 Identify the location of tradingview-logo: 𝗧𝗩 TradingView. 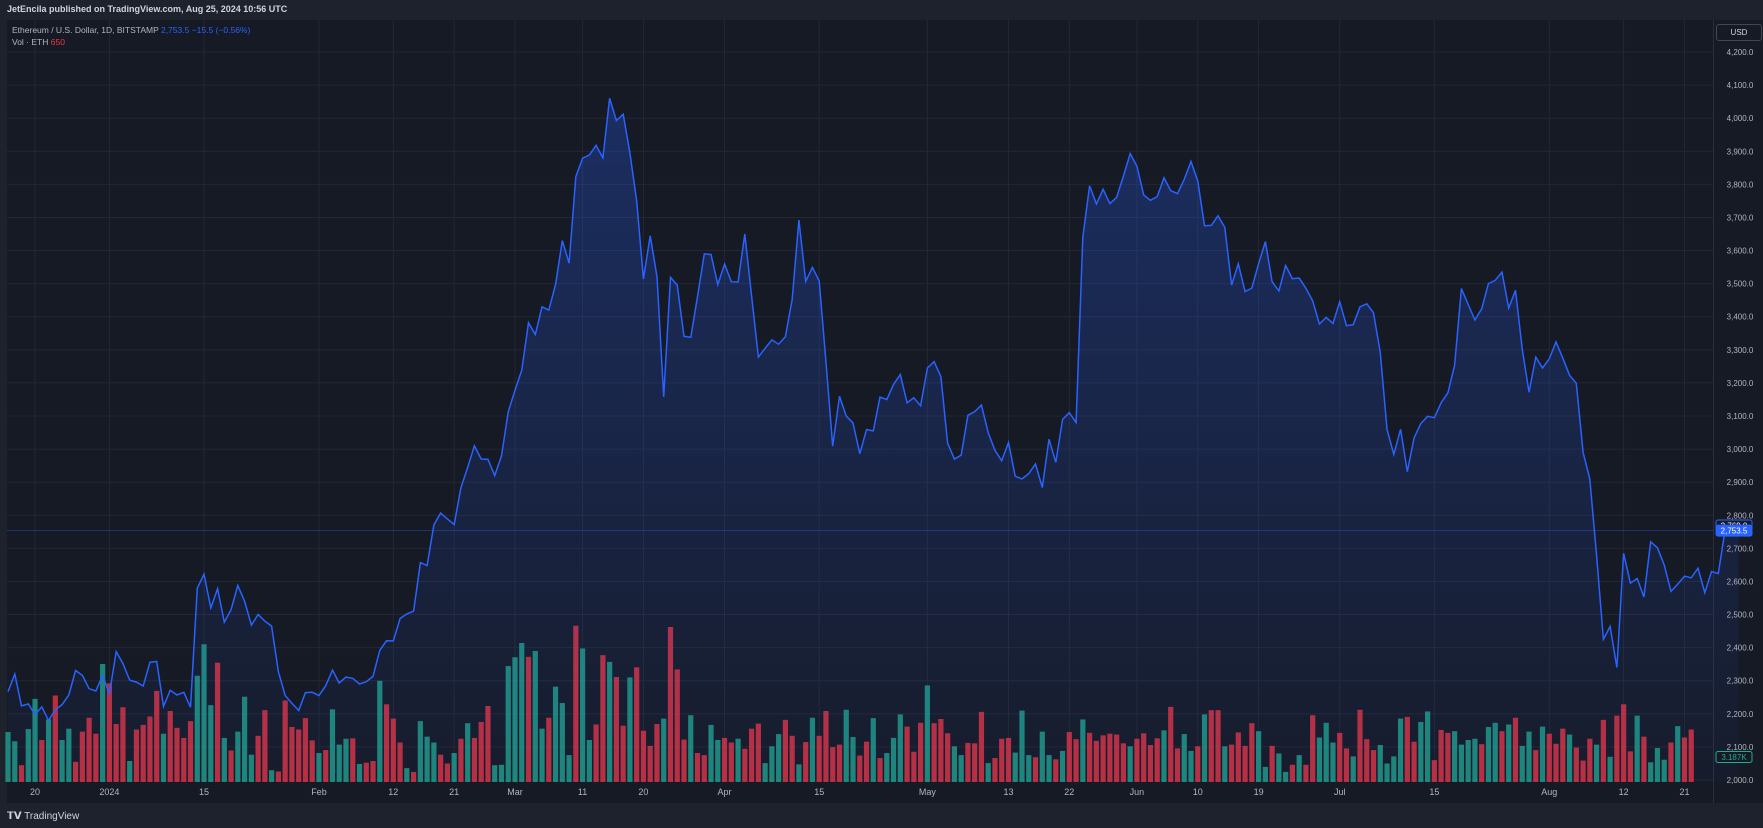
(43, 816).